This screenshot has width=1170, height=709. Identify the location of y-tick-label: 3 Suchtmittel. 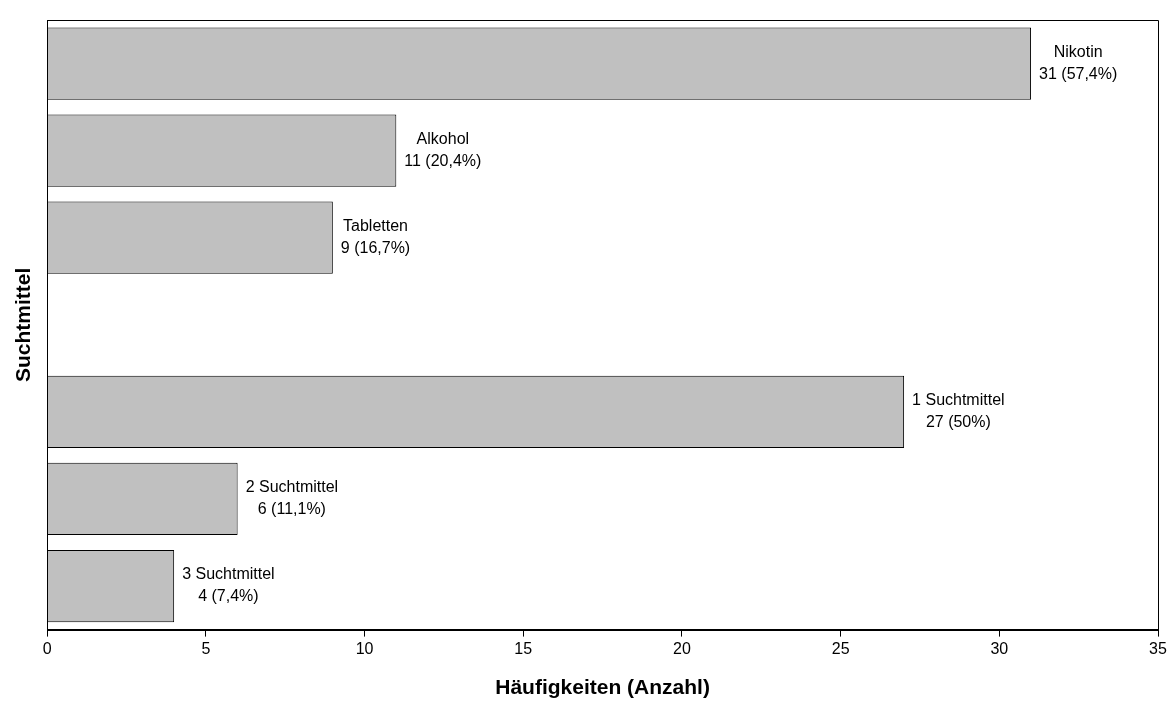
(228, 574).